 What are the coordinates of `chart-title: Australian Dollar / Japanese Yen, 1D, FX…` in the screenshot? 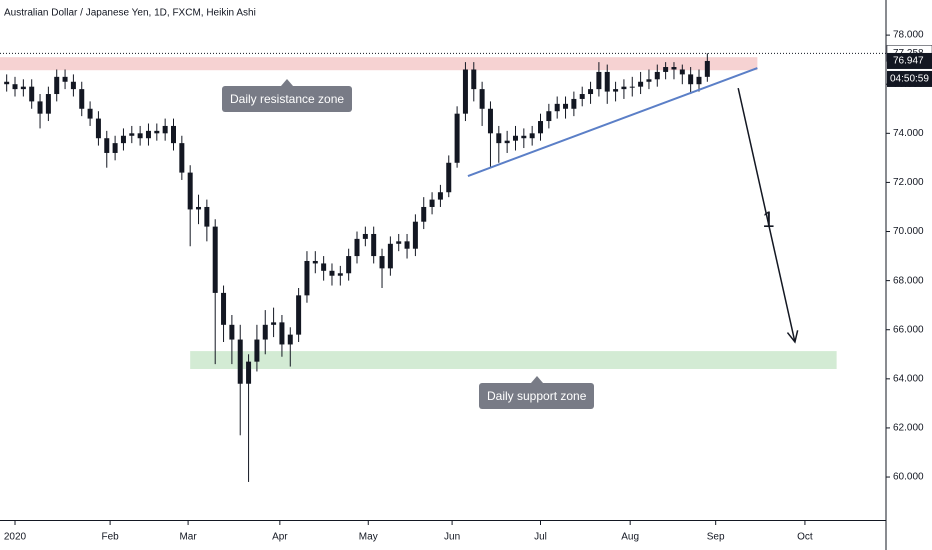 It's located at (130, 13).